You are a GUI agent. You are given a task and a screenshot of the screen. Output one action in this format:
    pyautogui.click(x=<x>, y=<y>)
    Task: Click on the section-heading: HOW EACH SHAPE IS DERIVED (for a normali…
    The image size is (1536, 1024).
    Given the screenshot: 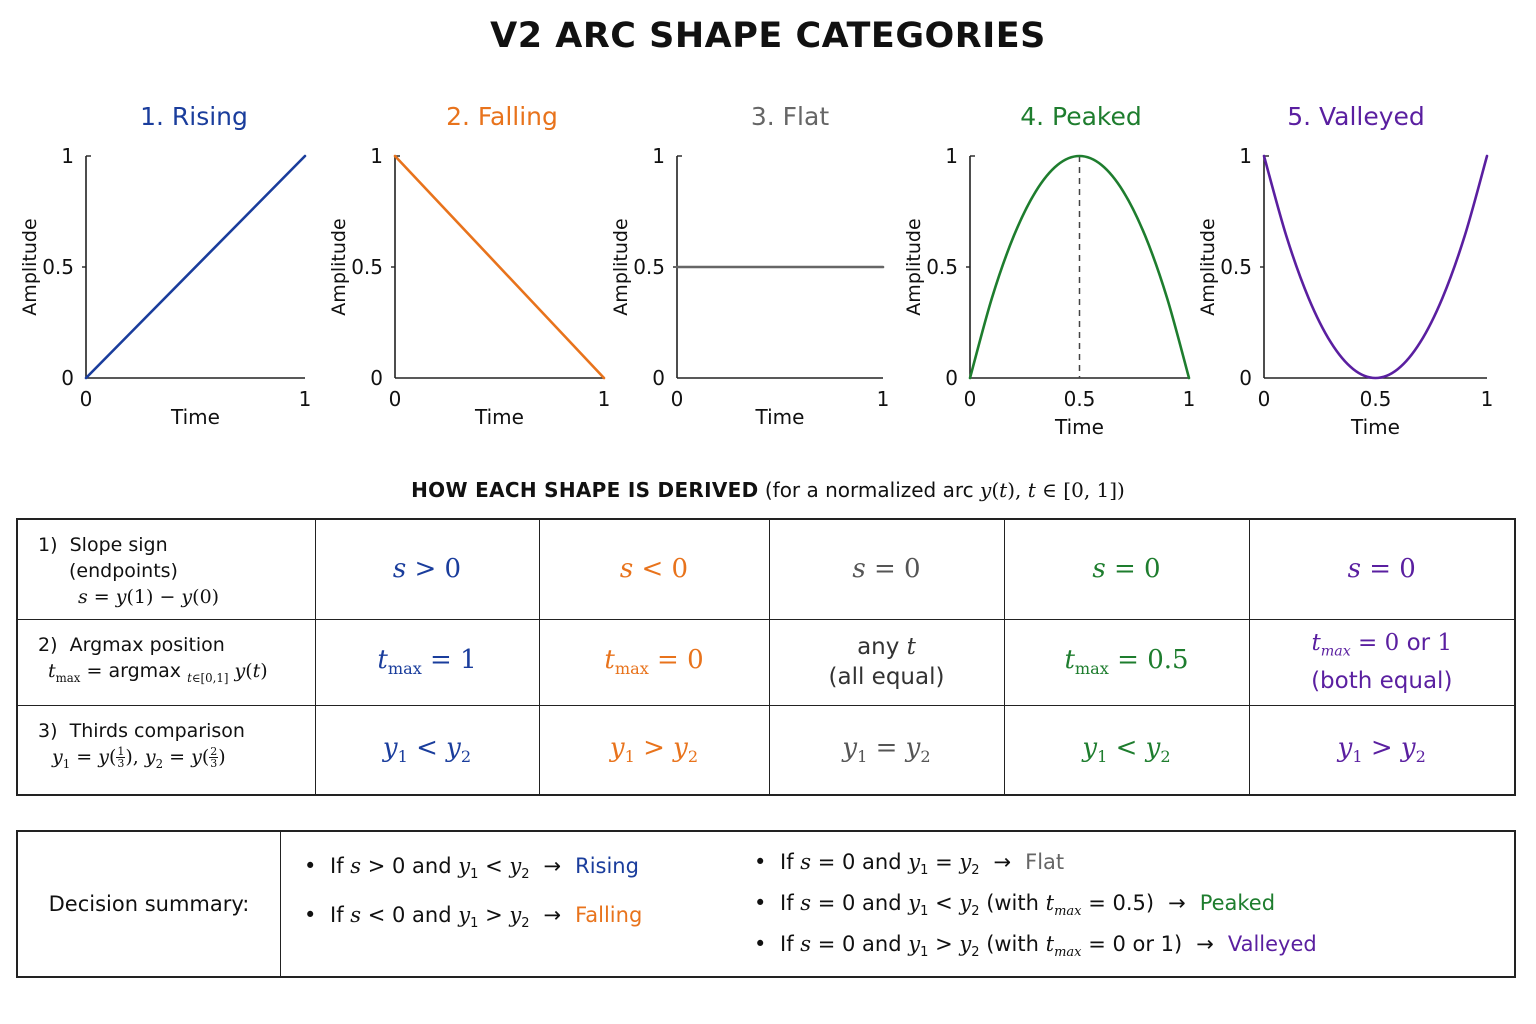 What is the action you would take?
    pyautogui.click(x=768, y=490)
    